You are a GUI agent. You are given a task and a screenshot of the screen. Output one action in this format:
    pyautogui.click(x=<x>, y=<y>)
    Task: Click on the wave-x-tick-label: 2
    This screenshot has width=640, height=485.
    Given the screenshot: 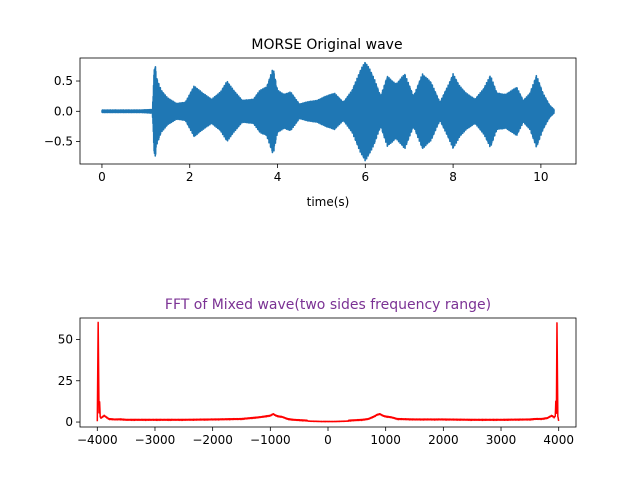 What is the action you would take?
    pyautogui.click(x=190, y=177)
    